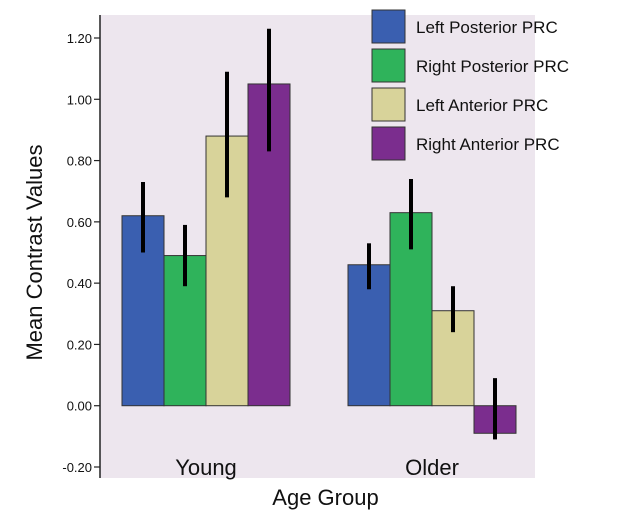 This screenshot has height=515, width=635. Describe the element at coordinates (79, 406) in the screenshot. I see `y-tick-label: 0.00` at that location.